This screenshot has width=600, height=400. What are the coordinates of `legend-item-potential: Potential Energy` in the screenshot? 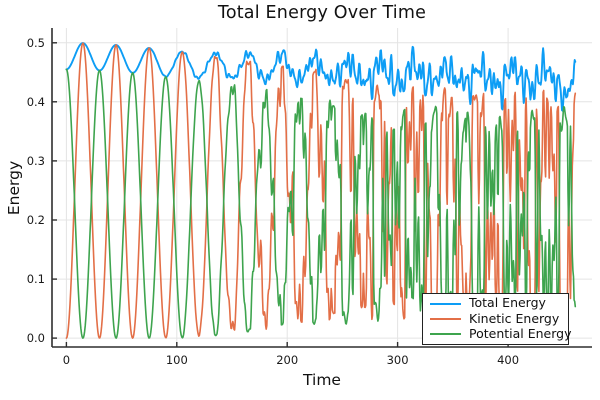 It's located at (501, 334).